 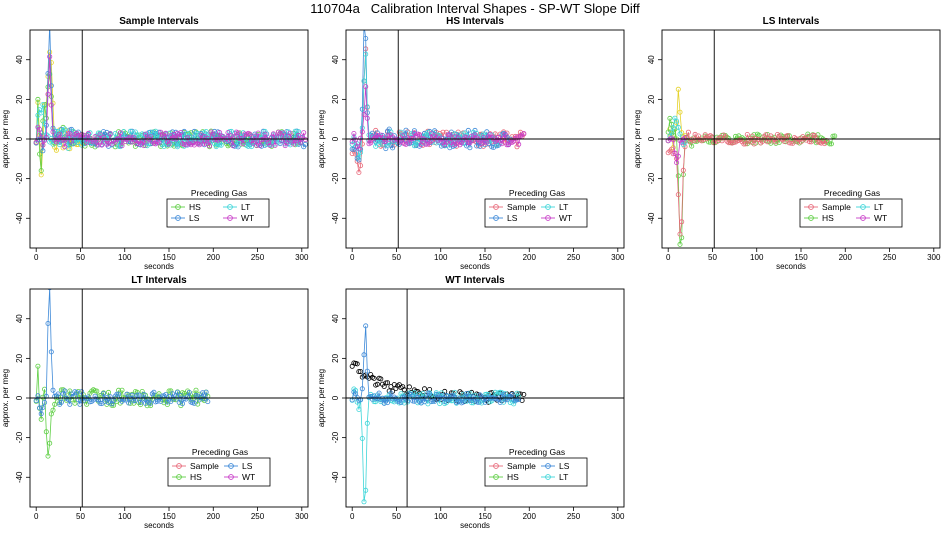 I want to click on series-hs, so click(x=168, y=122).